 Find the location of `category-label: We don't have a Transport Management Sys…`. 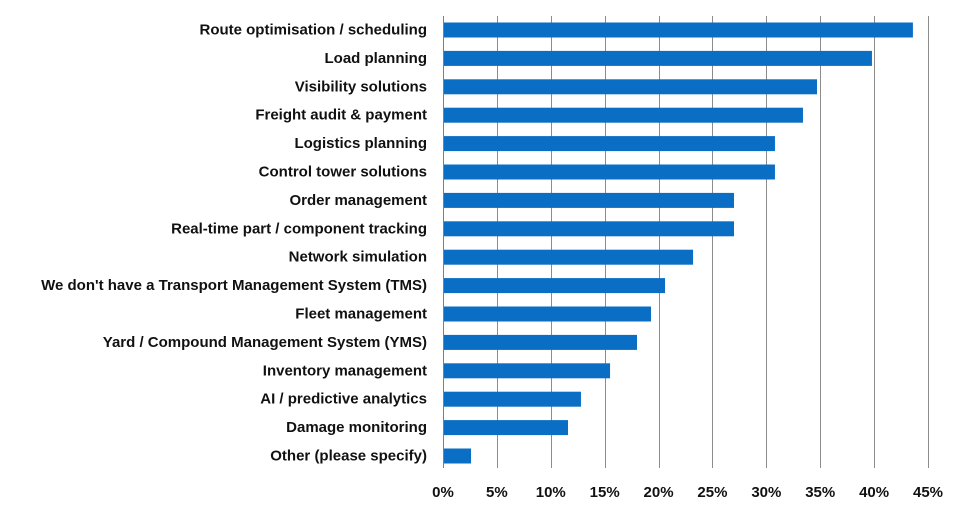

category-label: We don't have a Transport Management Sys… is located at coordinates (234, 285).